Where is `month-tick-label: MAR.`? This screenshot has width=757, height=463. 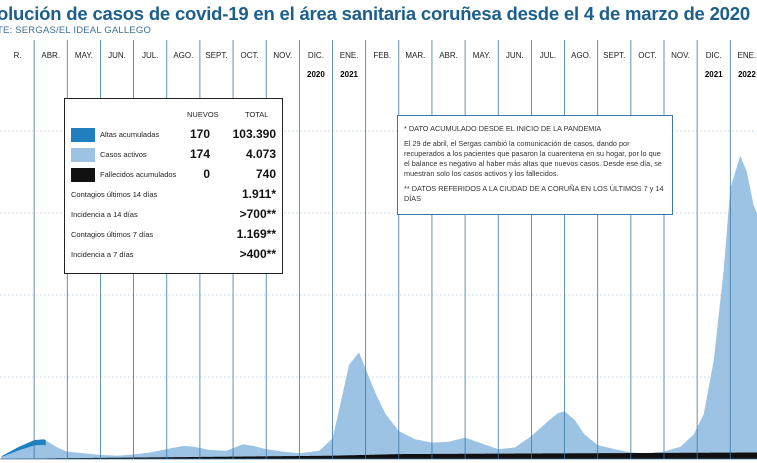
month-tick-label: MAR. is located at coordinates (415, 55).